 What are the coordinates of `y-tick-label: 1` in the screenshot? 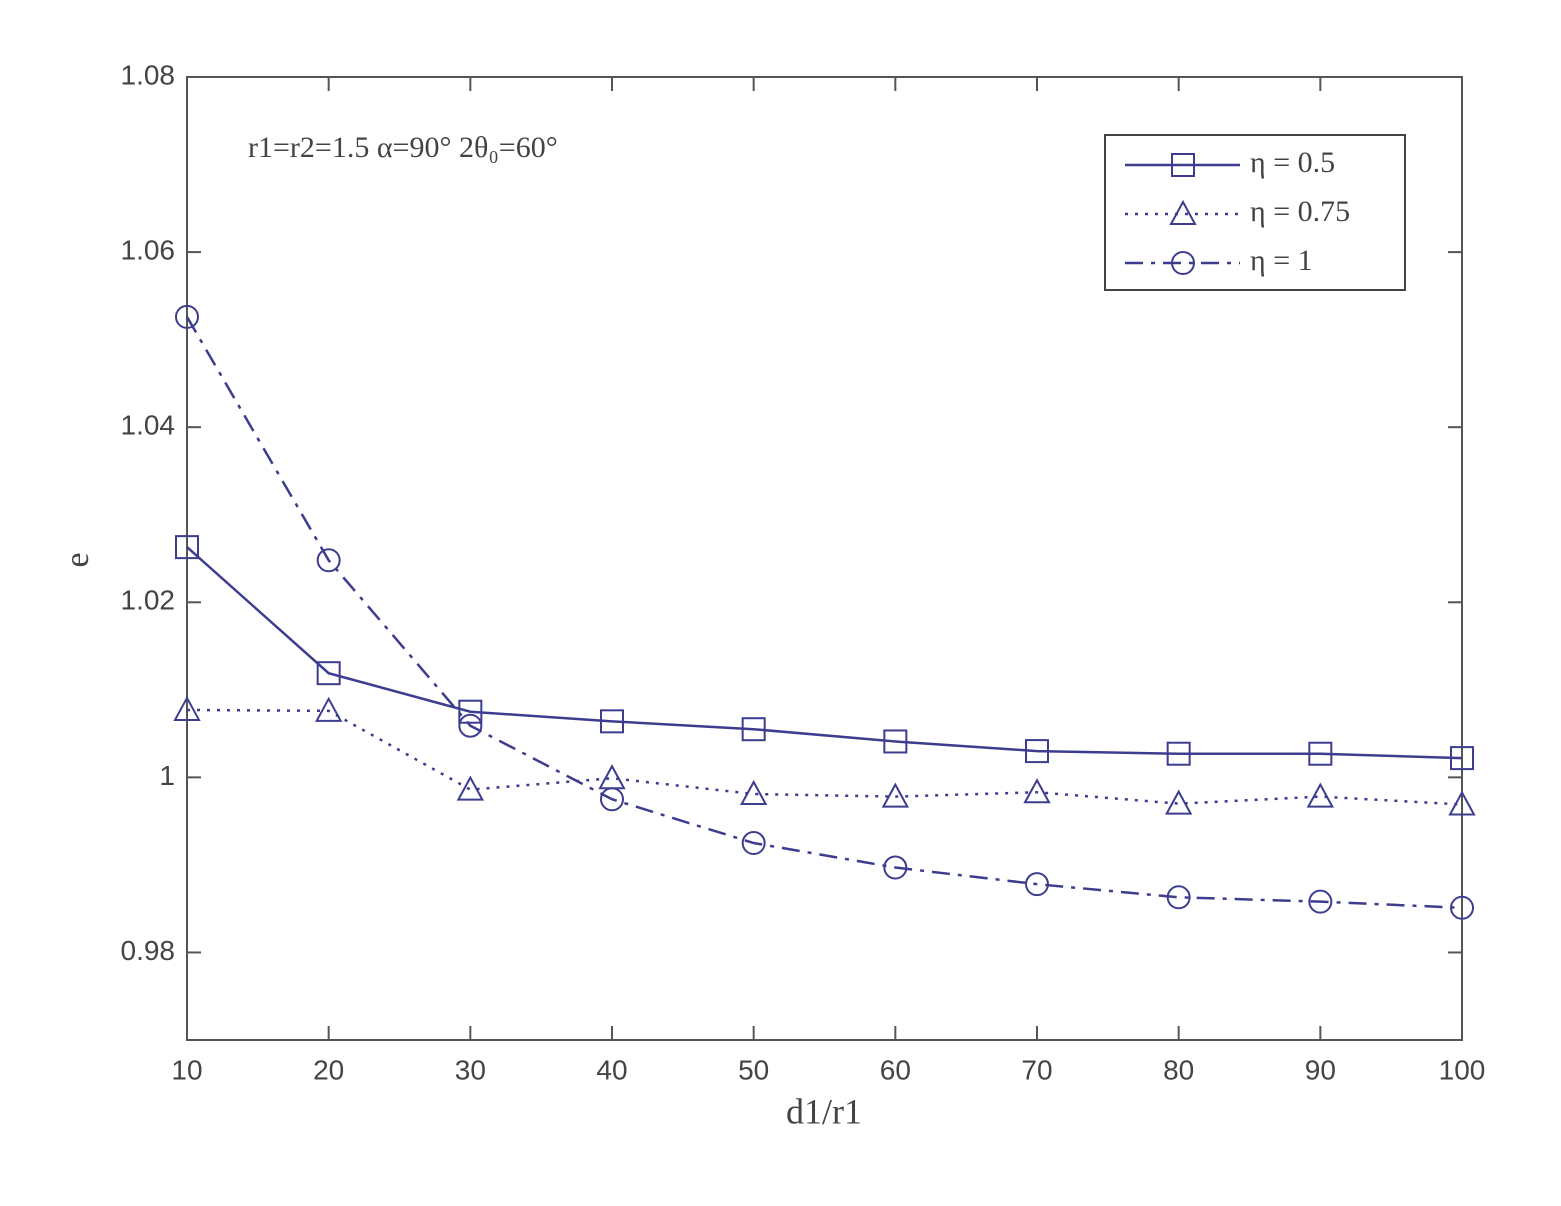 It's located at (167, 775).